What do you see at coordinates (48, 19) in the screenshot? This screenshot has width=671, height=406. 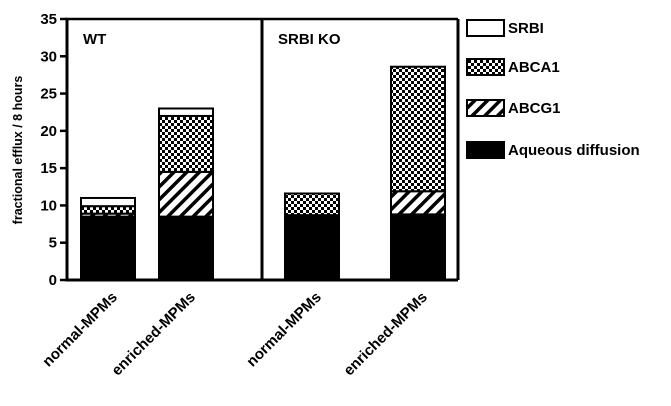 I see `y-tick-label: 35` at bounding box center [48, 19].